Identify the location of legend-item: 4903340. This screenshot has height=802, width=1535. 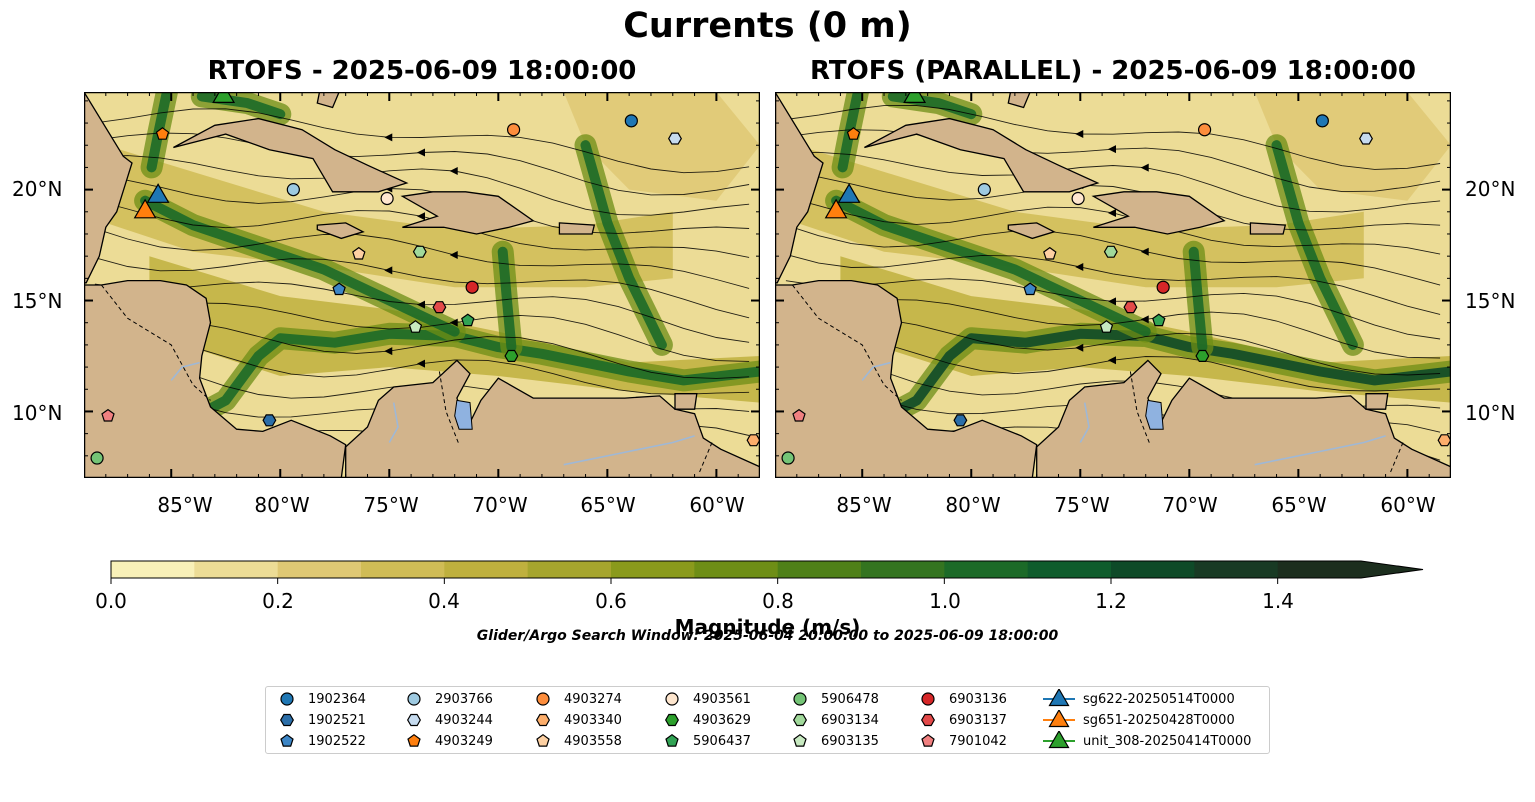
(578, 720).